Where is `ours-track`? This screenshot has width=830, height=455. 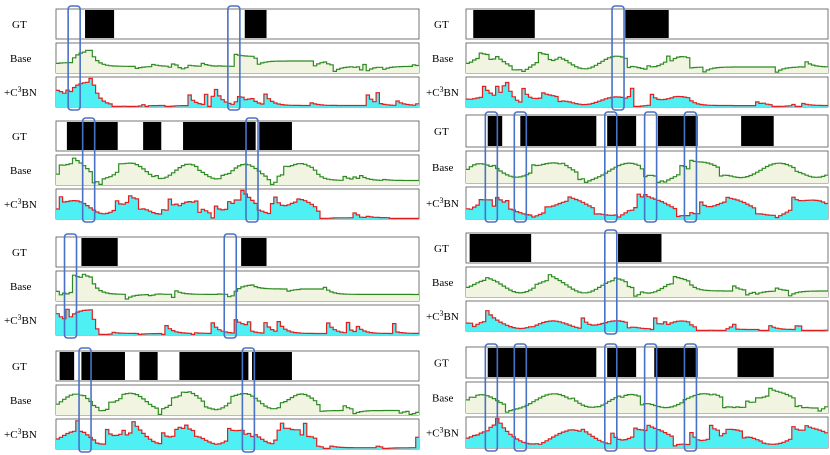
ours-track is located at coordinates (647, 316).